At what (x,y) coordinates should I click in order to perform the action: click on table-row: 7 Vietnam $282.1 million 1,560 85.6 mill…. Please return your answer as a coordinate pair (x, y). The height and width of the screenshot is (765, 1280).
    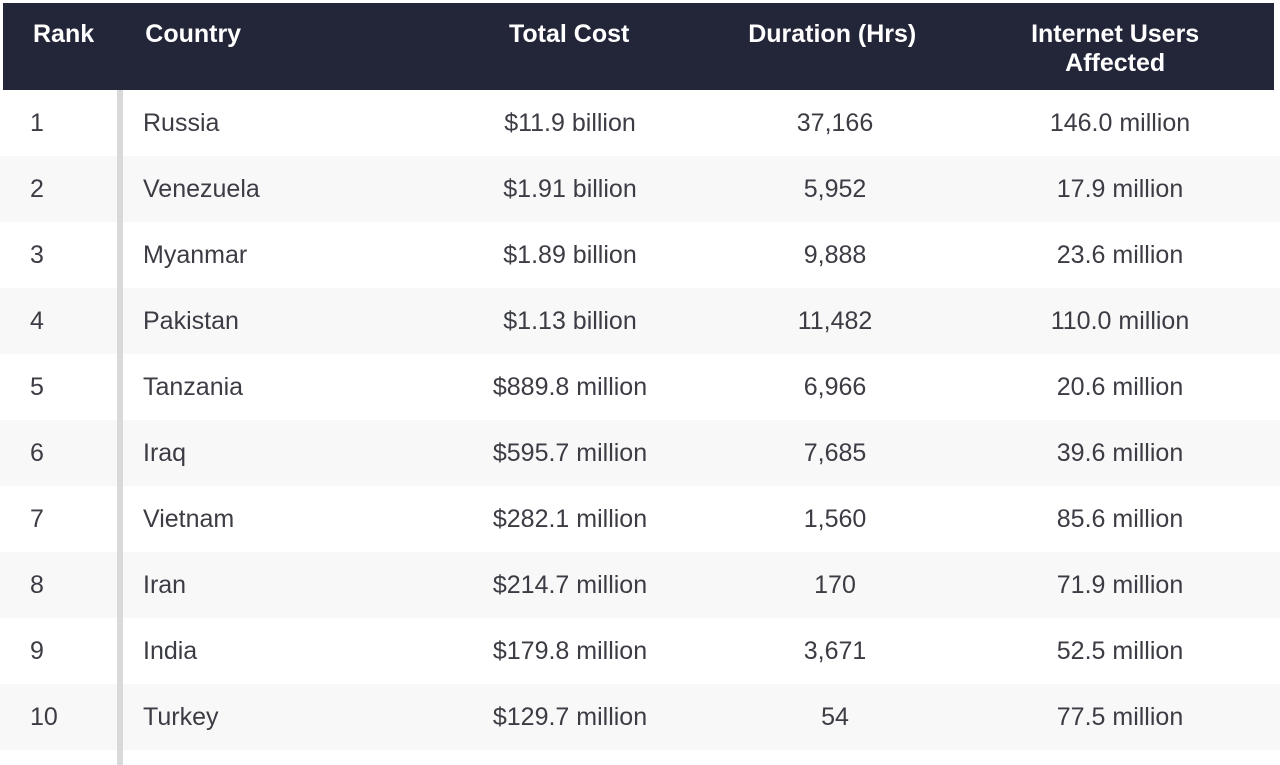
    Looking at the image, I should click on (640, 519).